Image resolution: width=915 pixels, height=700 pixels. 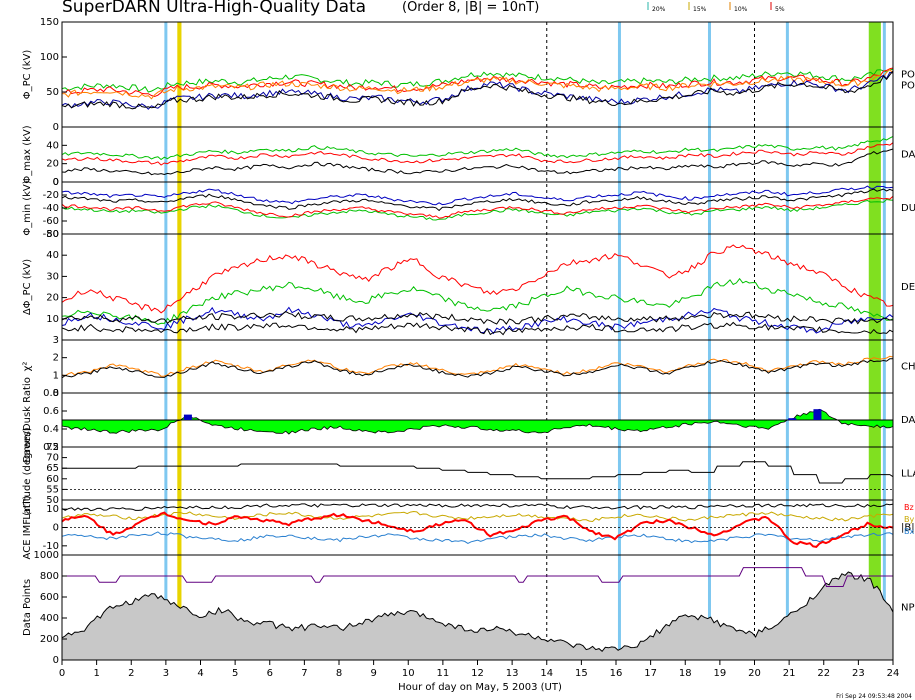 I want to click on x-tick-label: 15, so click(x=581, y=673).